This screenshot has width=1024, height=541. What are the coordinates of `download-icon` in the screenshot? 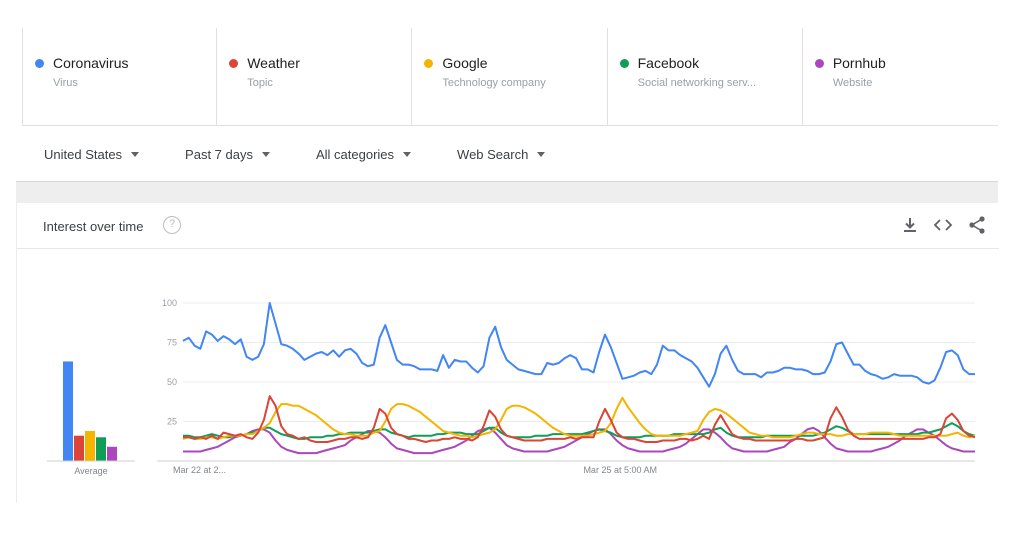 It's located at (910, 225).